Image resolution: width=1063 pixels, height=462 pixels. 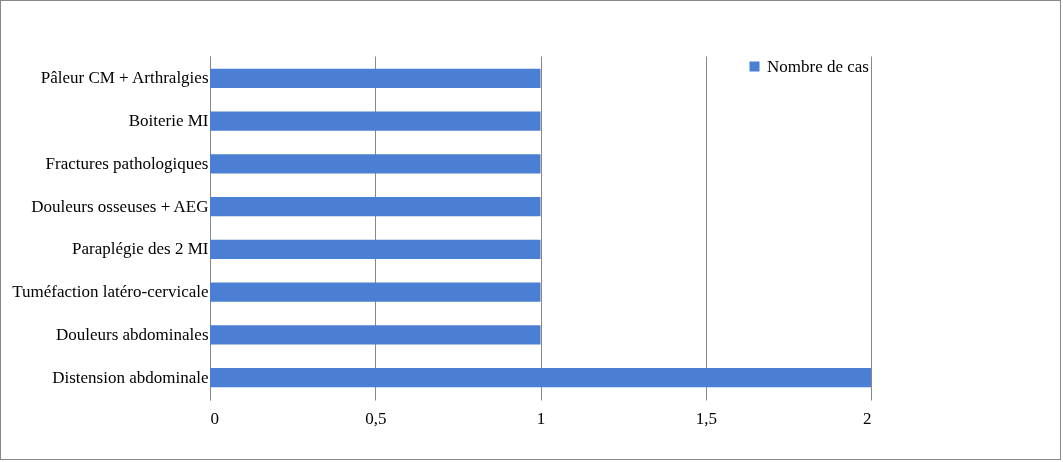 I want to click on y-tick-label: Distension abdominale, so click(x=130, y=377).